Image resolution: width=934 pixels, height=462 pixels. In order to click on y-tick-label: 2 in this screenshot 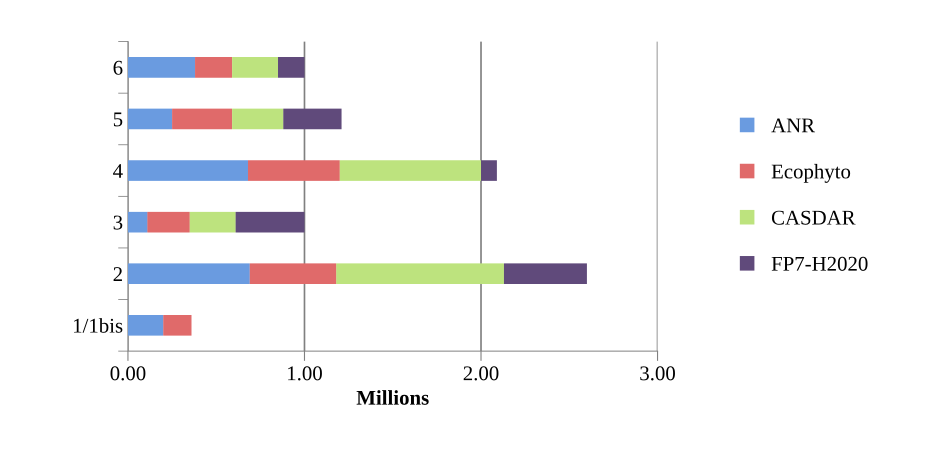, I will do `click(118, 274)`.